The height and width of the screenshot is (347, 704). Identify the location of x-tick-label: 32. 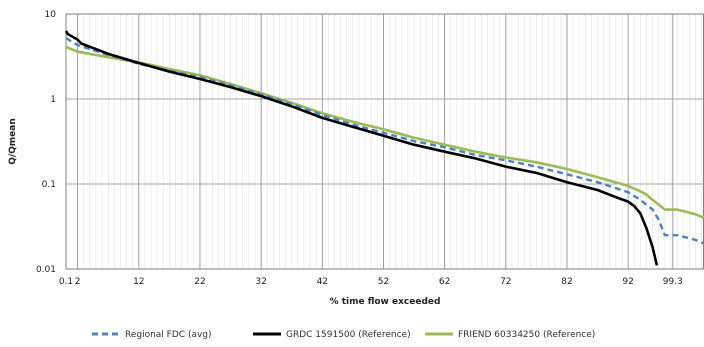
(260, 282).